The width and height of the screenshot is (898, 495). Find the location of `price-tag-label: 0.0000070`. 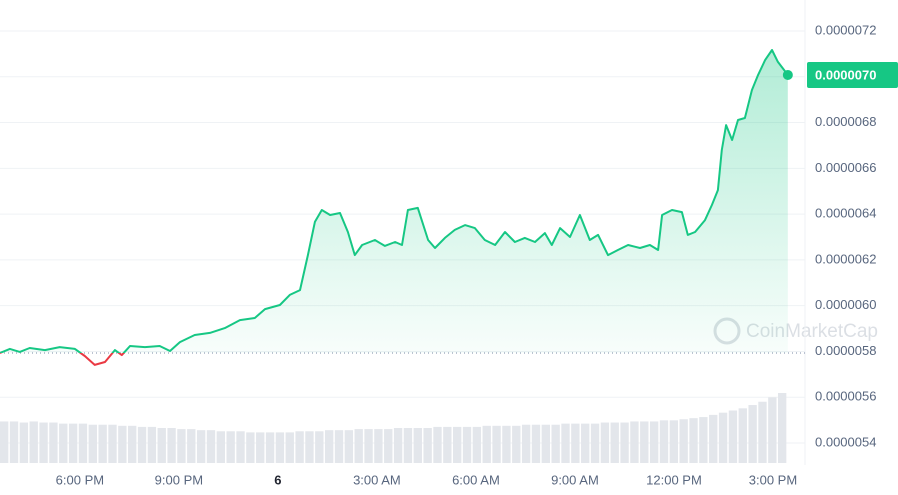

price-tag-label: 0.0000070 is located at coordinates (845, 74).